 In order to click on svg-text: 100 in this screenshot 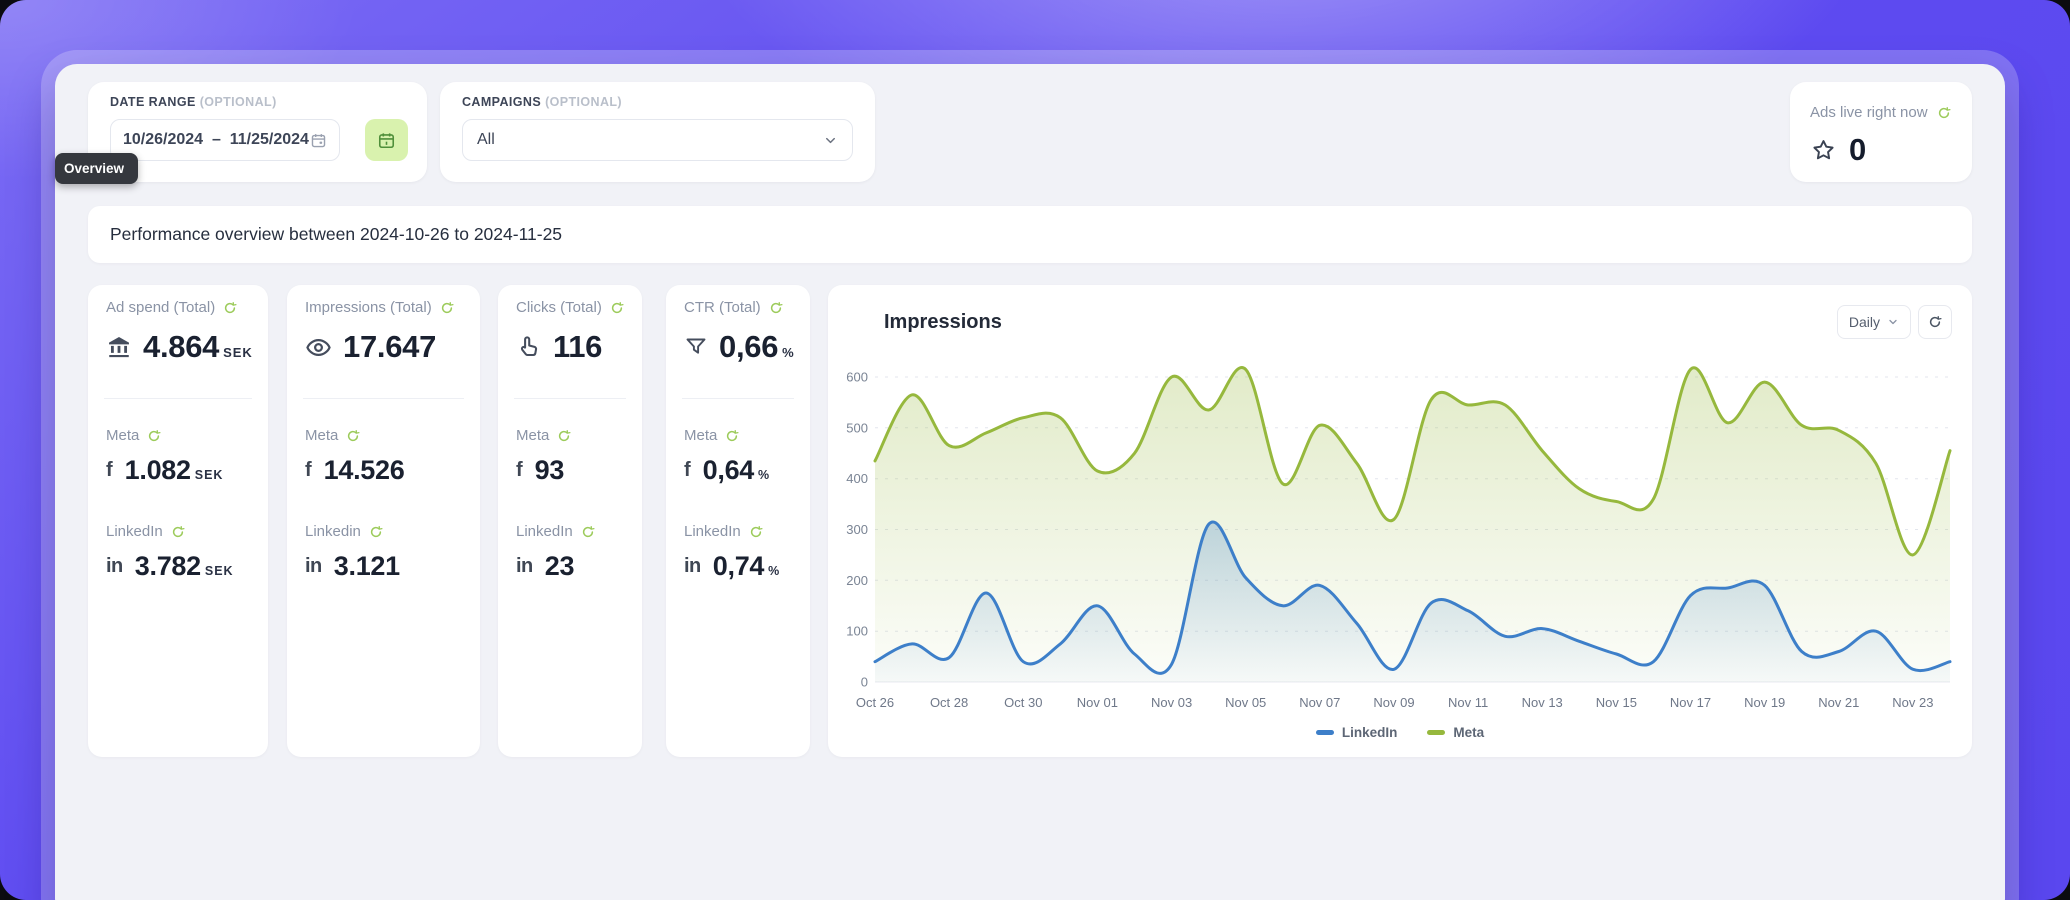, I will do `click(857, 631)`.